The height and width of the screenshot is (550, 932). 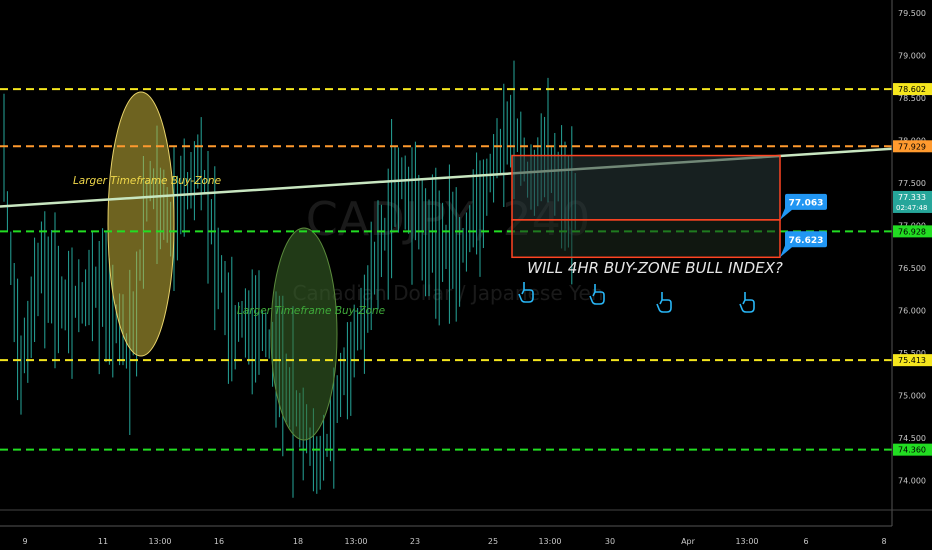 I want to click on buy-zone-ellipse-yellow, so click(x=141, y=224).